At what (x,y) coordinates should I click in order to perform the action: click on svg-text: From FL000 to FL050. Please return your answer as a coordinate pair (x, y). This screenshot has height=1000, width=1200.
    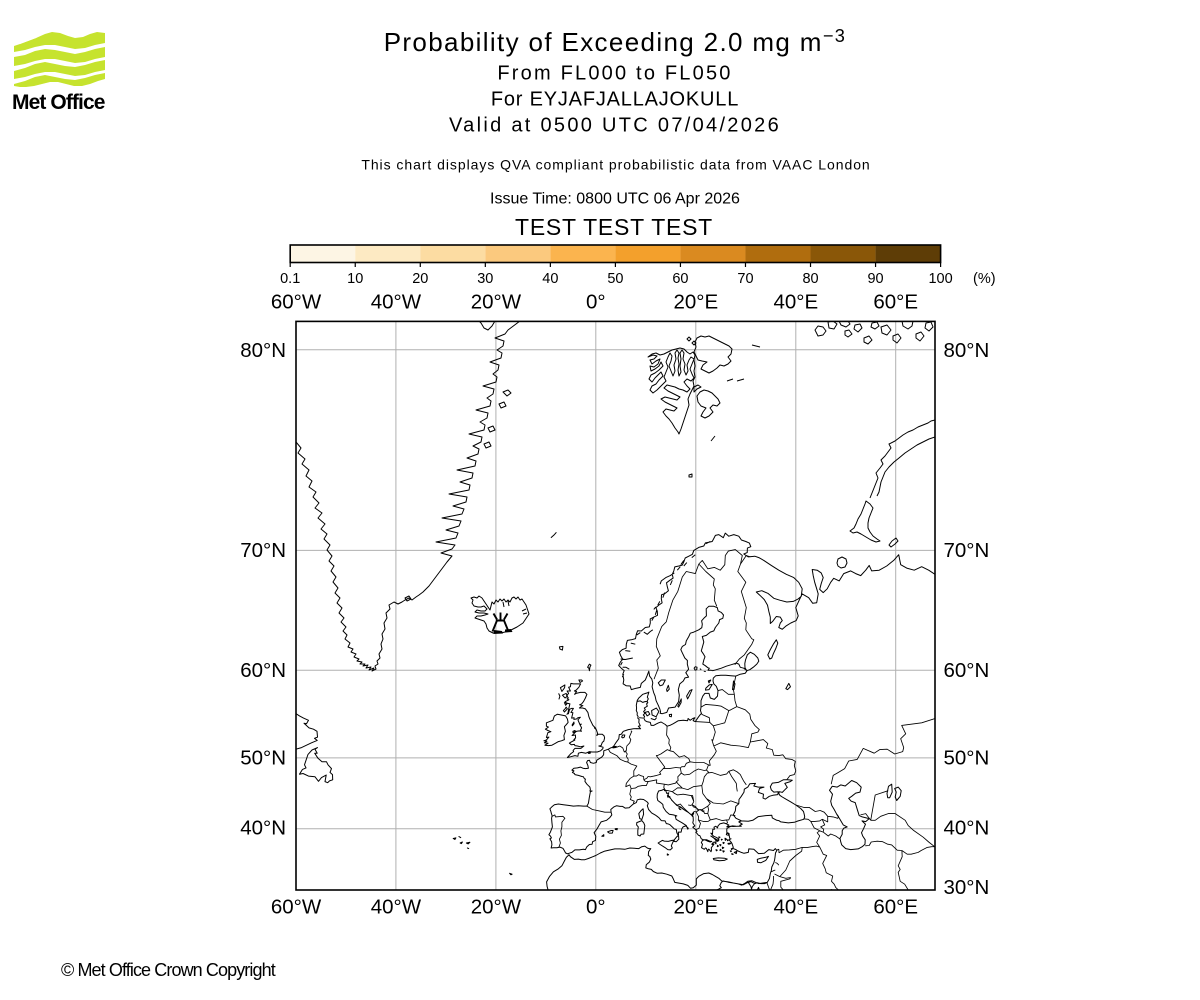
    Looking at the image, I should click on (614, 74).